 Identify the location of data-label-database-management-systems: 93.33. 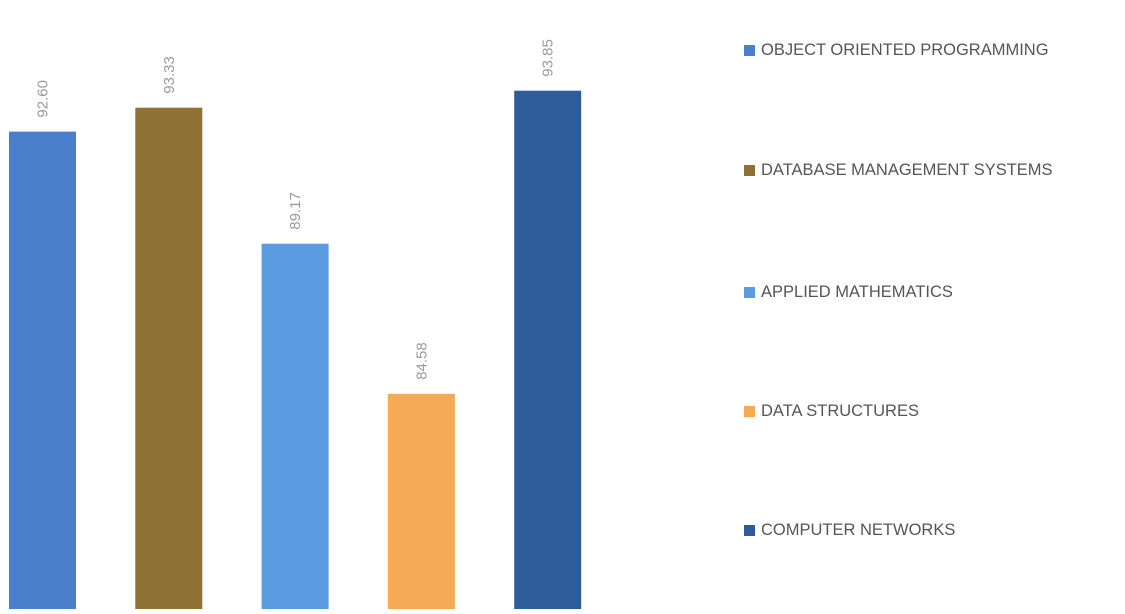
(169, 75).